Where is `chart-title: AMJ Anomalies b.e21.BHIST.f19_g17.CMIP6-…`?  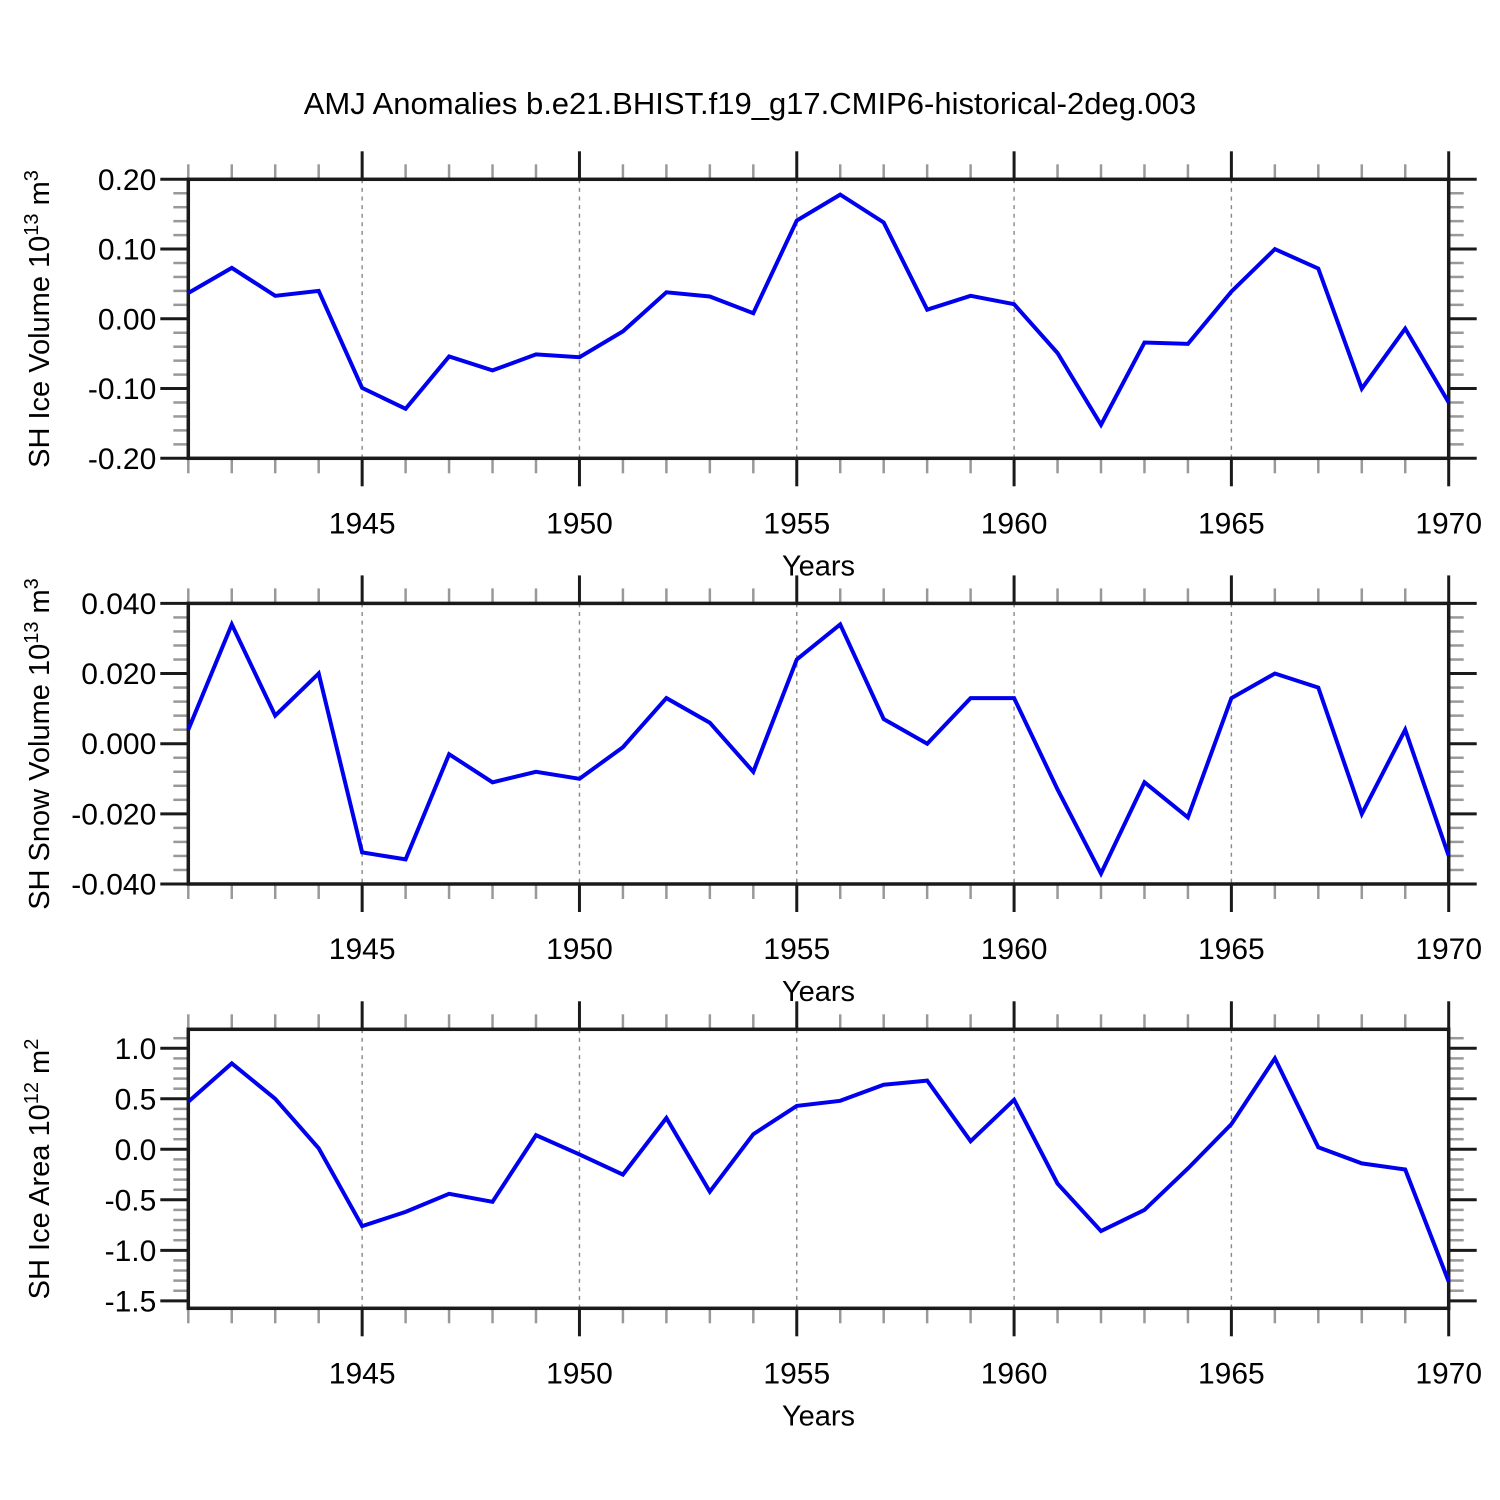 chart-title: AMJ Anomalies b.e21.BHIST.f19_g17.CMIP6-… is located at coordinates (750, 103).